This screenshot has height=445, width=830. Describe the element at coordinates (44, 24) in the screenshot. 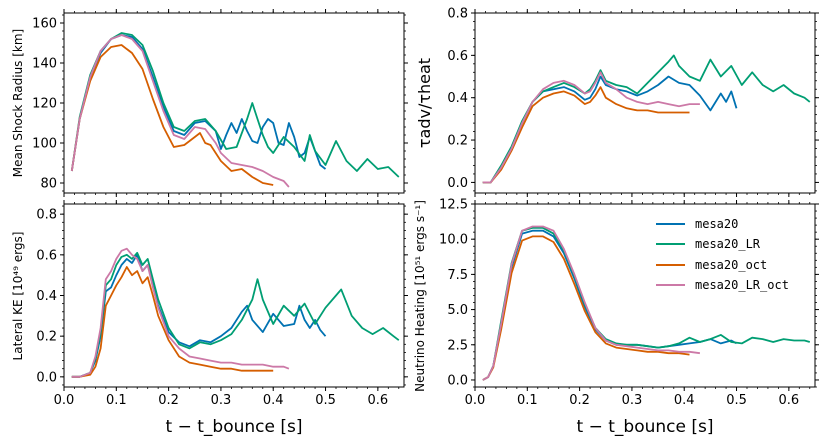

I see `y-tick-label: 160` at that location.